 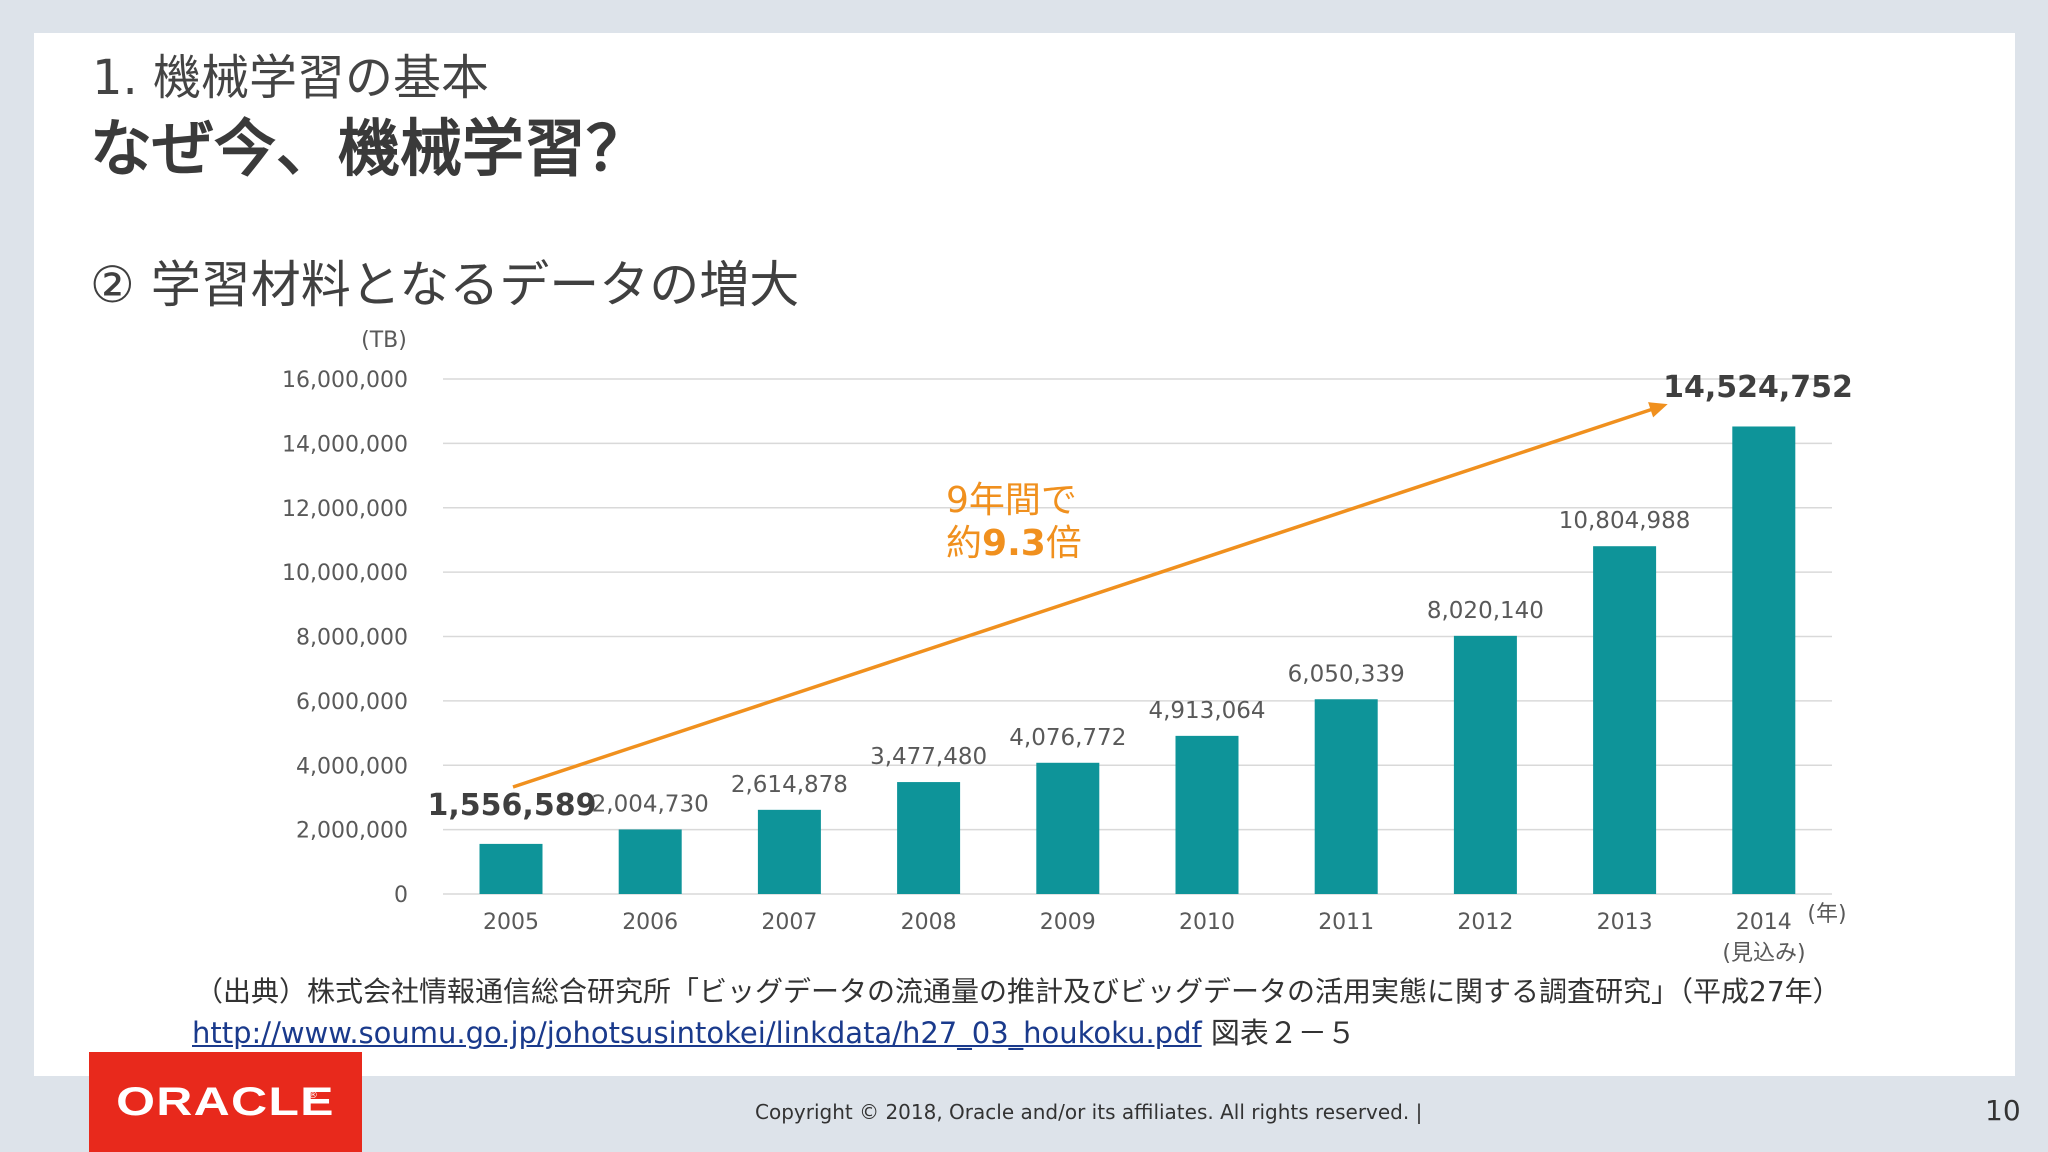 What do you see at coordinates (1278, 1033) in the screenshot?
I see `source-figure-ref: 図表２－５` at bounding box center [1278, 1033].